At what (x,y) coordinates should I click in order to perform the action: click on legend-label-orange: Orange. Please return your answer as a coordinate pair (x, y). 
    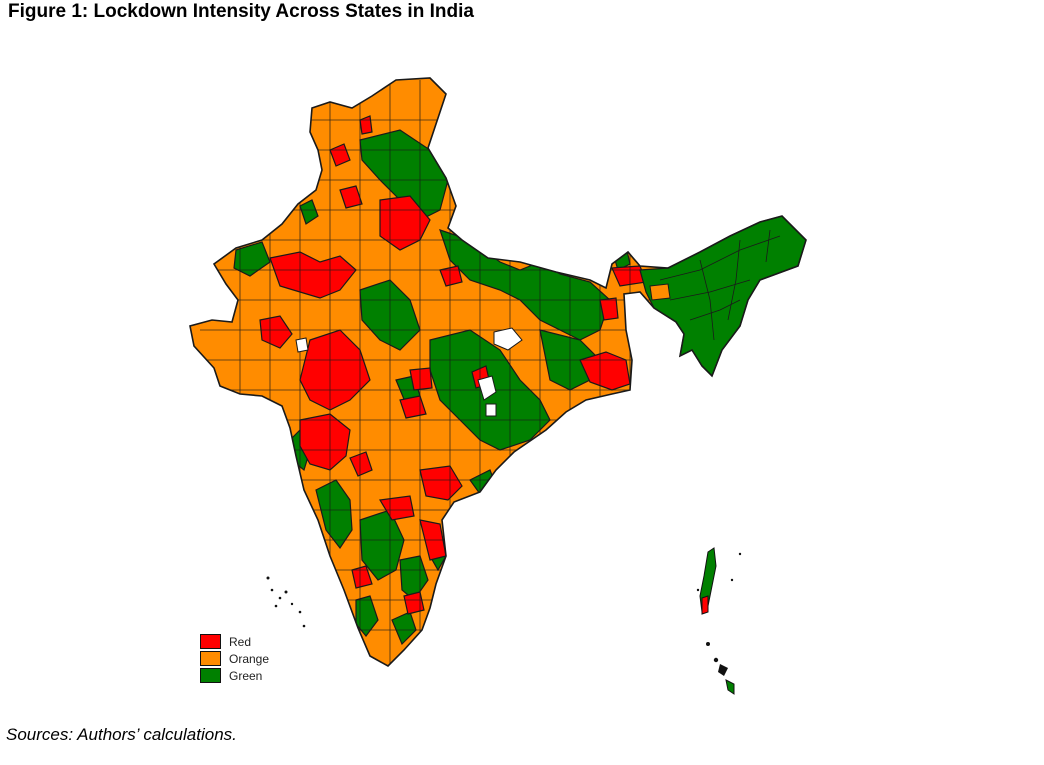
    Looking at the image, I should click on (249, 658).